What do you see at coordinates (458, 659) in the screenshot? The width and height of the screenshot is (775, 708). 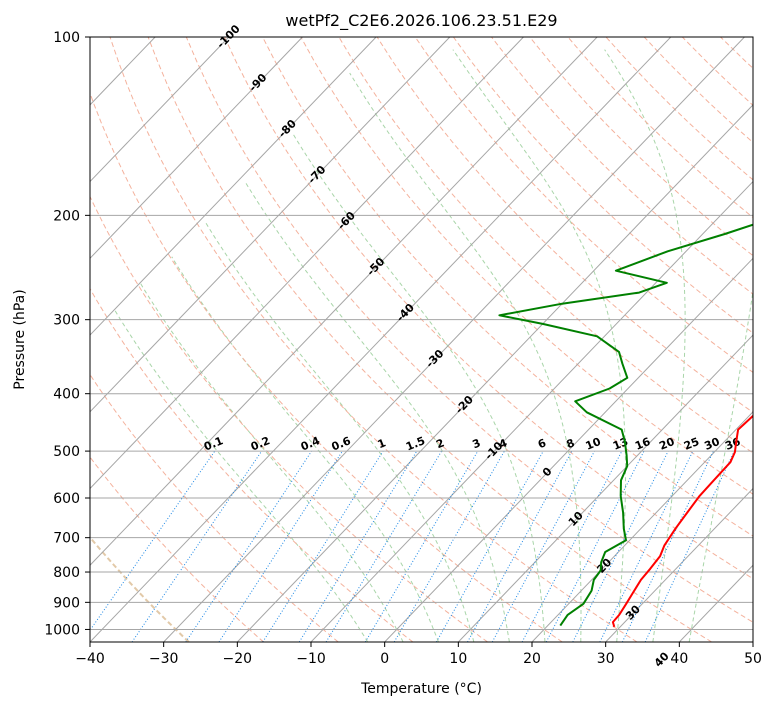 I see `x-tick-label: 10` at bounding box center [458, 659].